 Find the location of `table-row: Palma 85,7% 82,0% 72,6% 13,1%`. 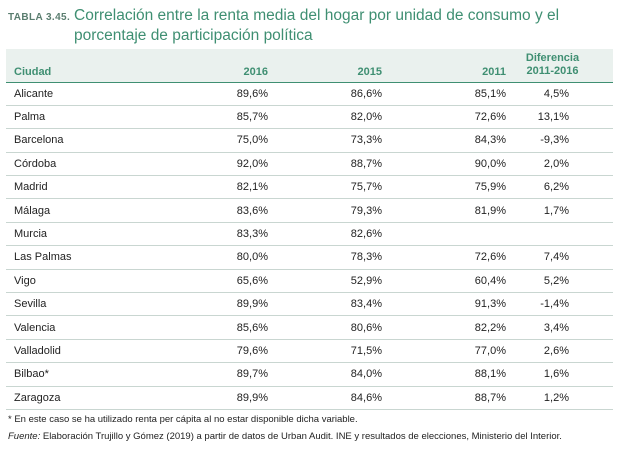

table-row: Palma 85,7% 82,0% 72,6% 13,1% is located at coordinates (309, 117).